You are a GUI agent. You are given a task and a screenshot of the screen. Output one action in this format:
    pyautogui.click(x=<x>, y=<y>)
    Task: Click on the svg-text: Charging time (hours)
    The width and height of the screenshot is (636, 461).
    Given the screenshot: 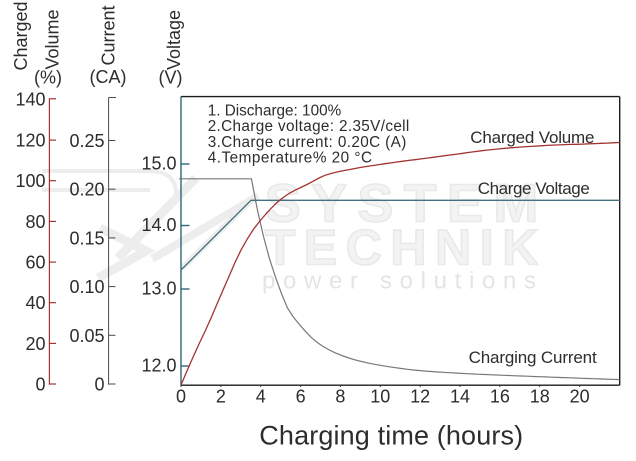 What is the action you would take?
    pyautogui.click(x=391, y=435)
    